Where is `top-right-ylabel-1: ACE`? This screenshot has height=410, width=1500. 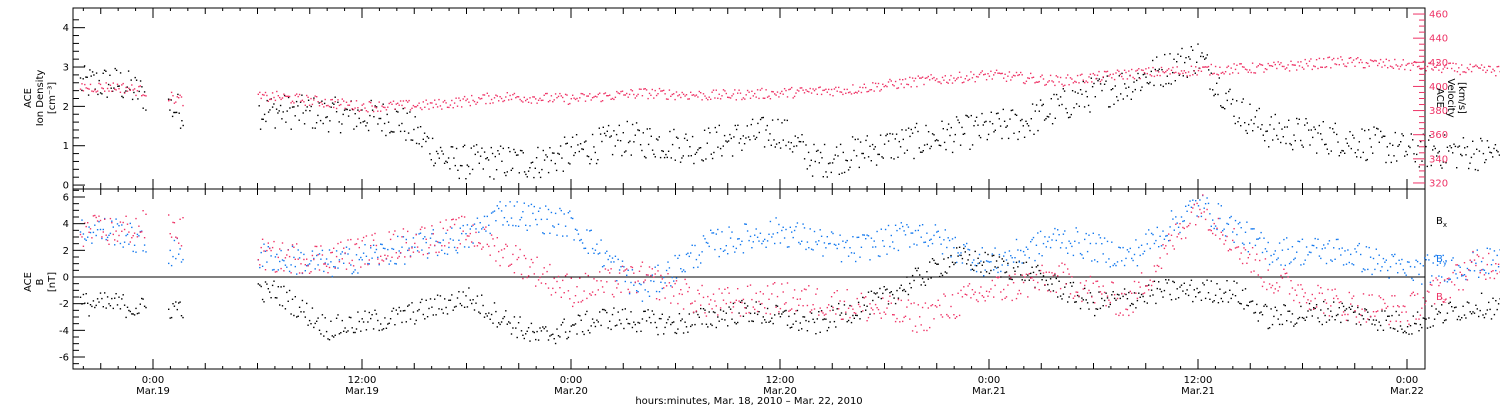
top-right-ylabel-1: ACE is located at coordinates (1439, 98).